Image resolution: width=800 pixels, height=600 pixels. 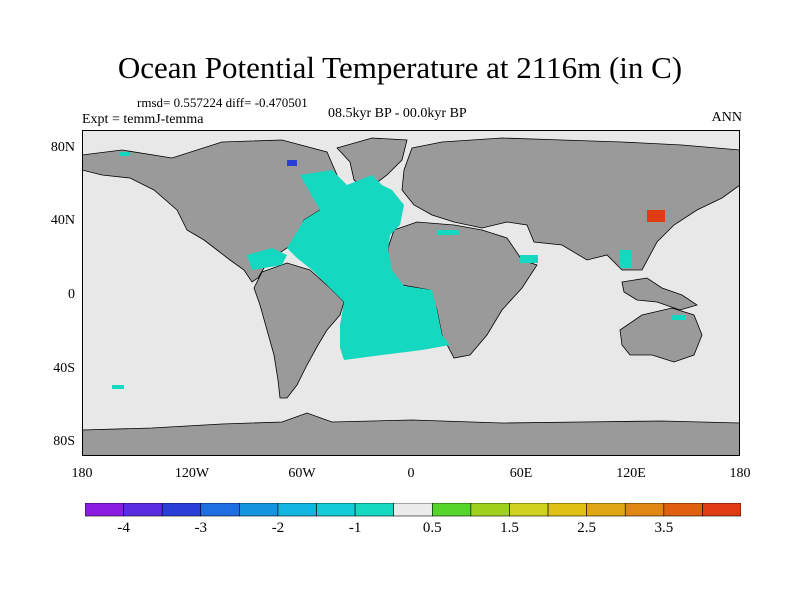 What do you see at coordinates (143, 119) in the screenshot?
I see `experiment-label: Expt = temmJ-temma` at bounding box center [143, 119].